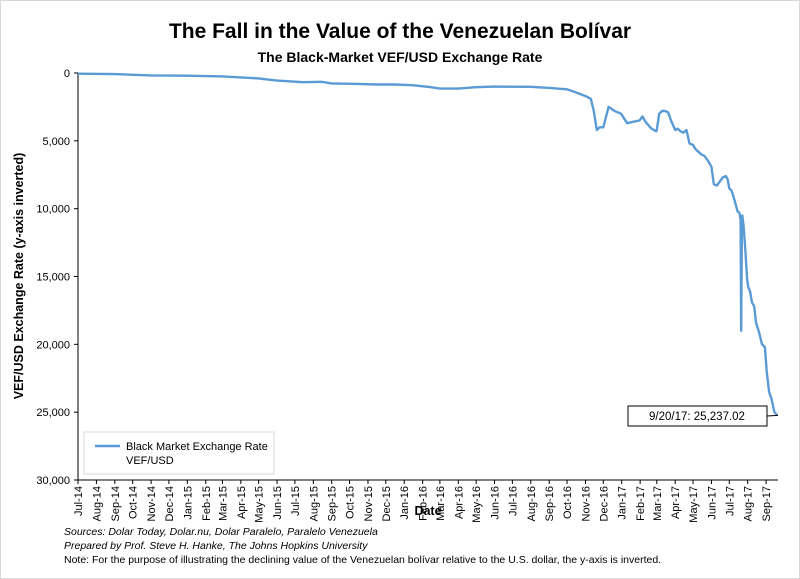  Describe the element at coordinates (641, 503) in the screenshot. I see `x-tick-label: Feb-17` at that location.